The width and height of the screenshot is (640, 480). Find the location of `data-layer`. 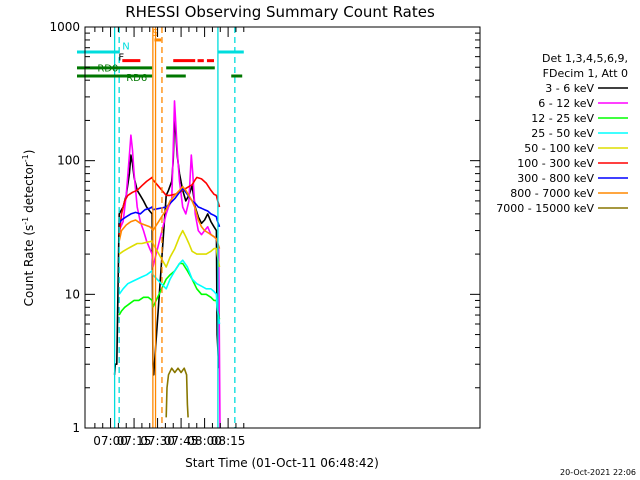

data-layer is located at coordinates (167, 264).